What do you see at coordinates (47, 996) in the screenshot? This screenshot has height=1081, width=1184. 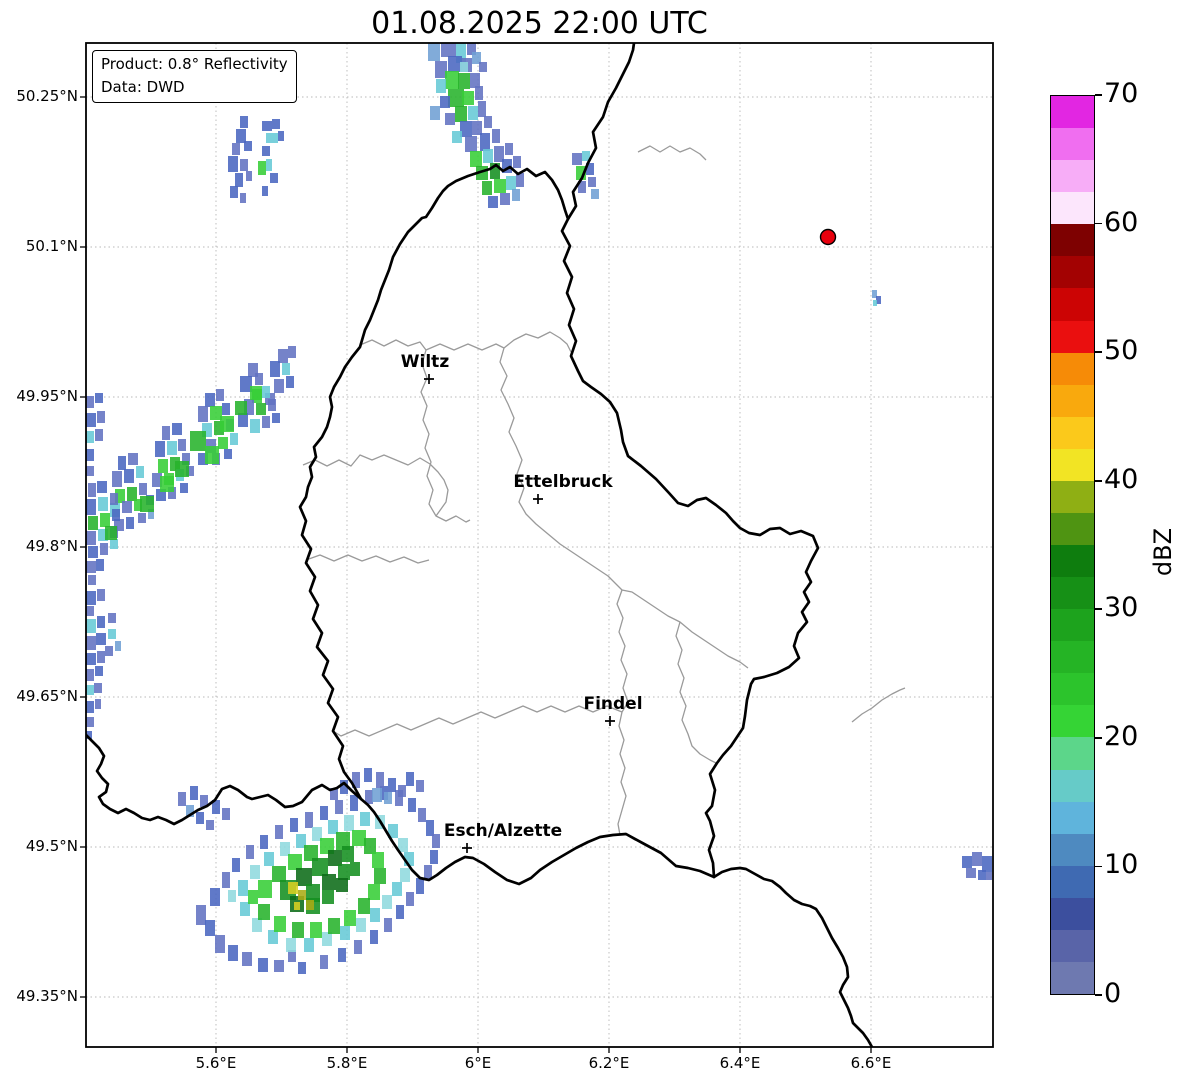 I see `y-axis-tick-label: 49.35°N` at bounding box center [47, 996].